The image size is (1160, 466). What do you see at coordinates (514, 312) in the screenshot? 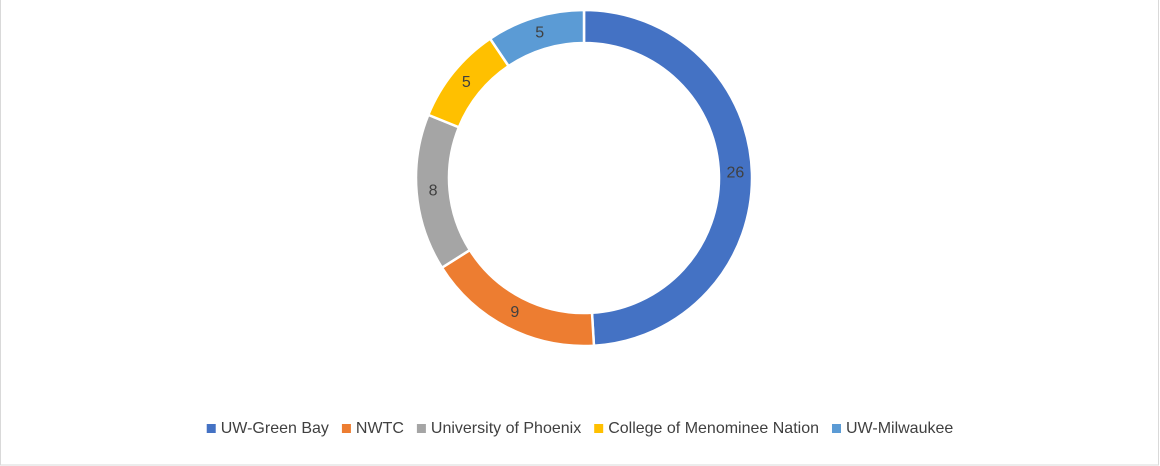
I see `data-label: 9` at bounding box center [514, 312].